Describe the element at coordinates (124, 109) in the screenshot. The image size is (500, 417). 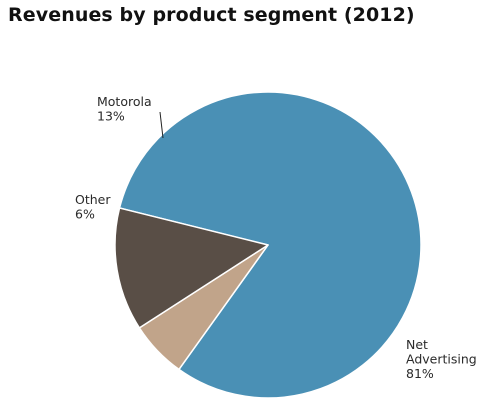
I see `slice-label-motorola: Motorola 13%` at that location.